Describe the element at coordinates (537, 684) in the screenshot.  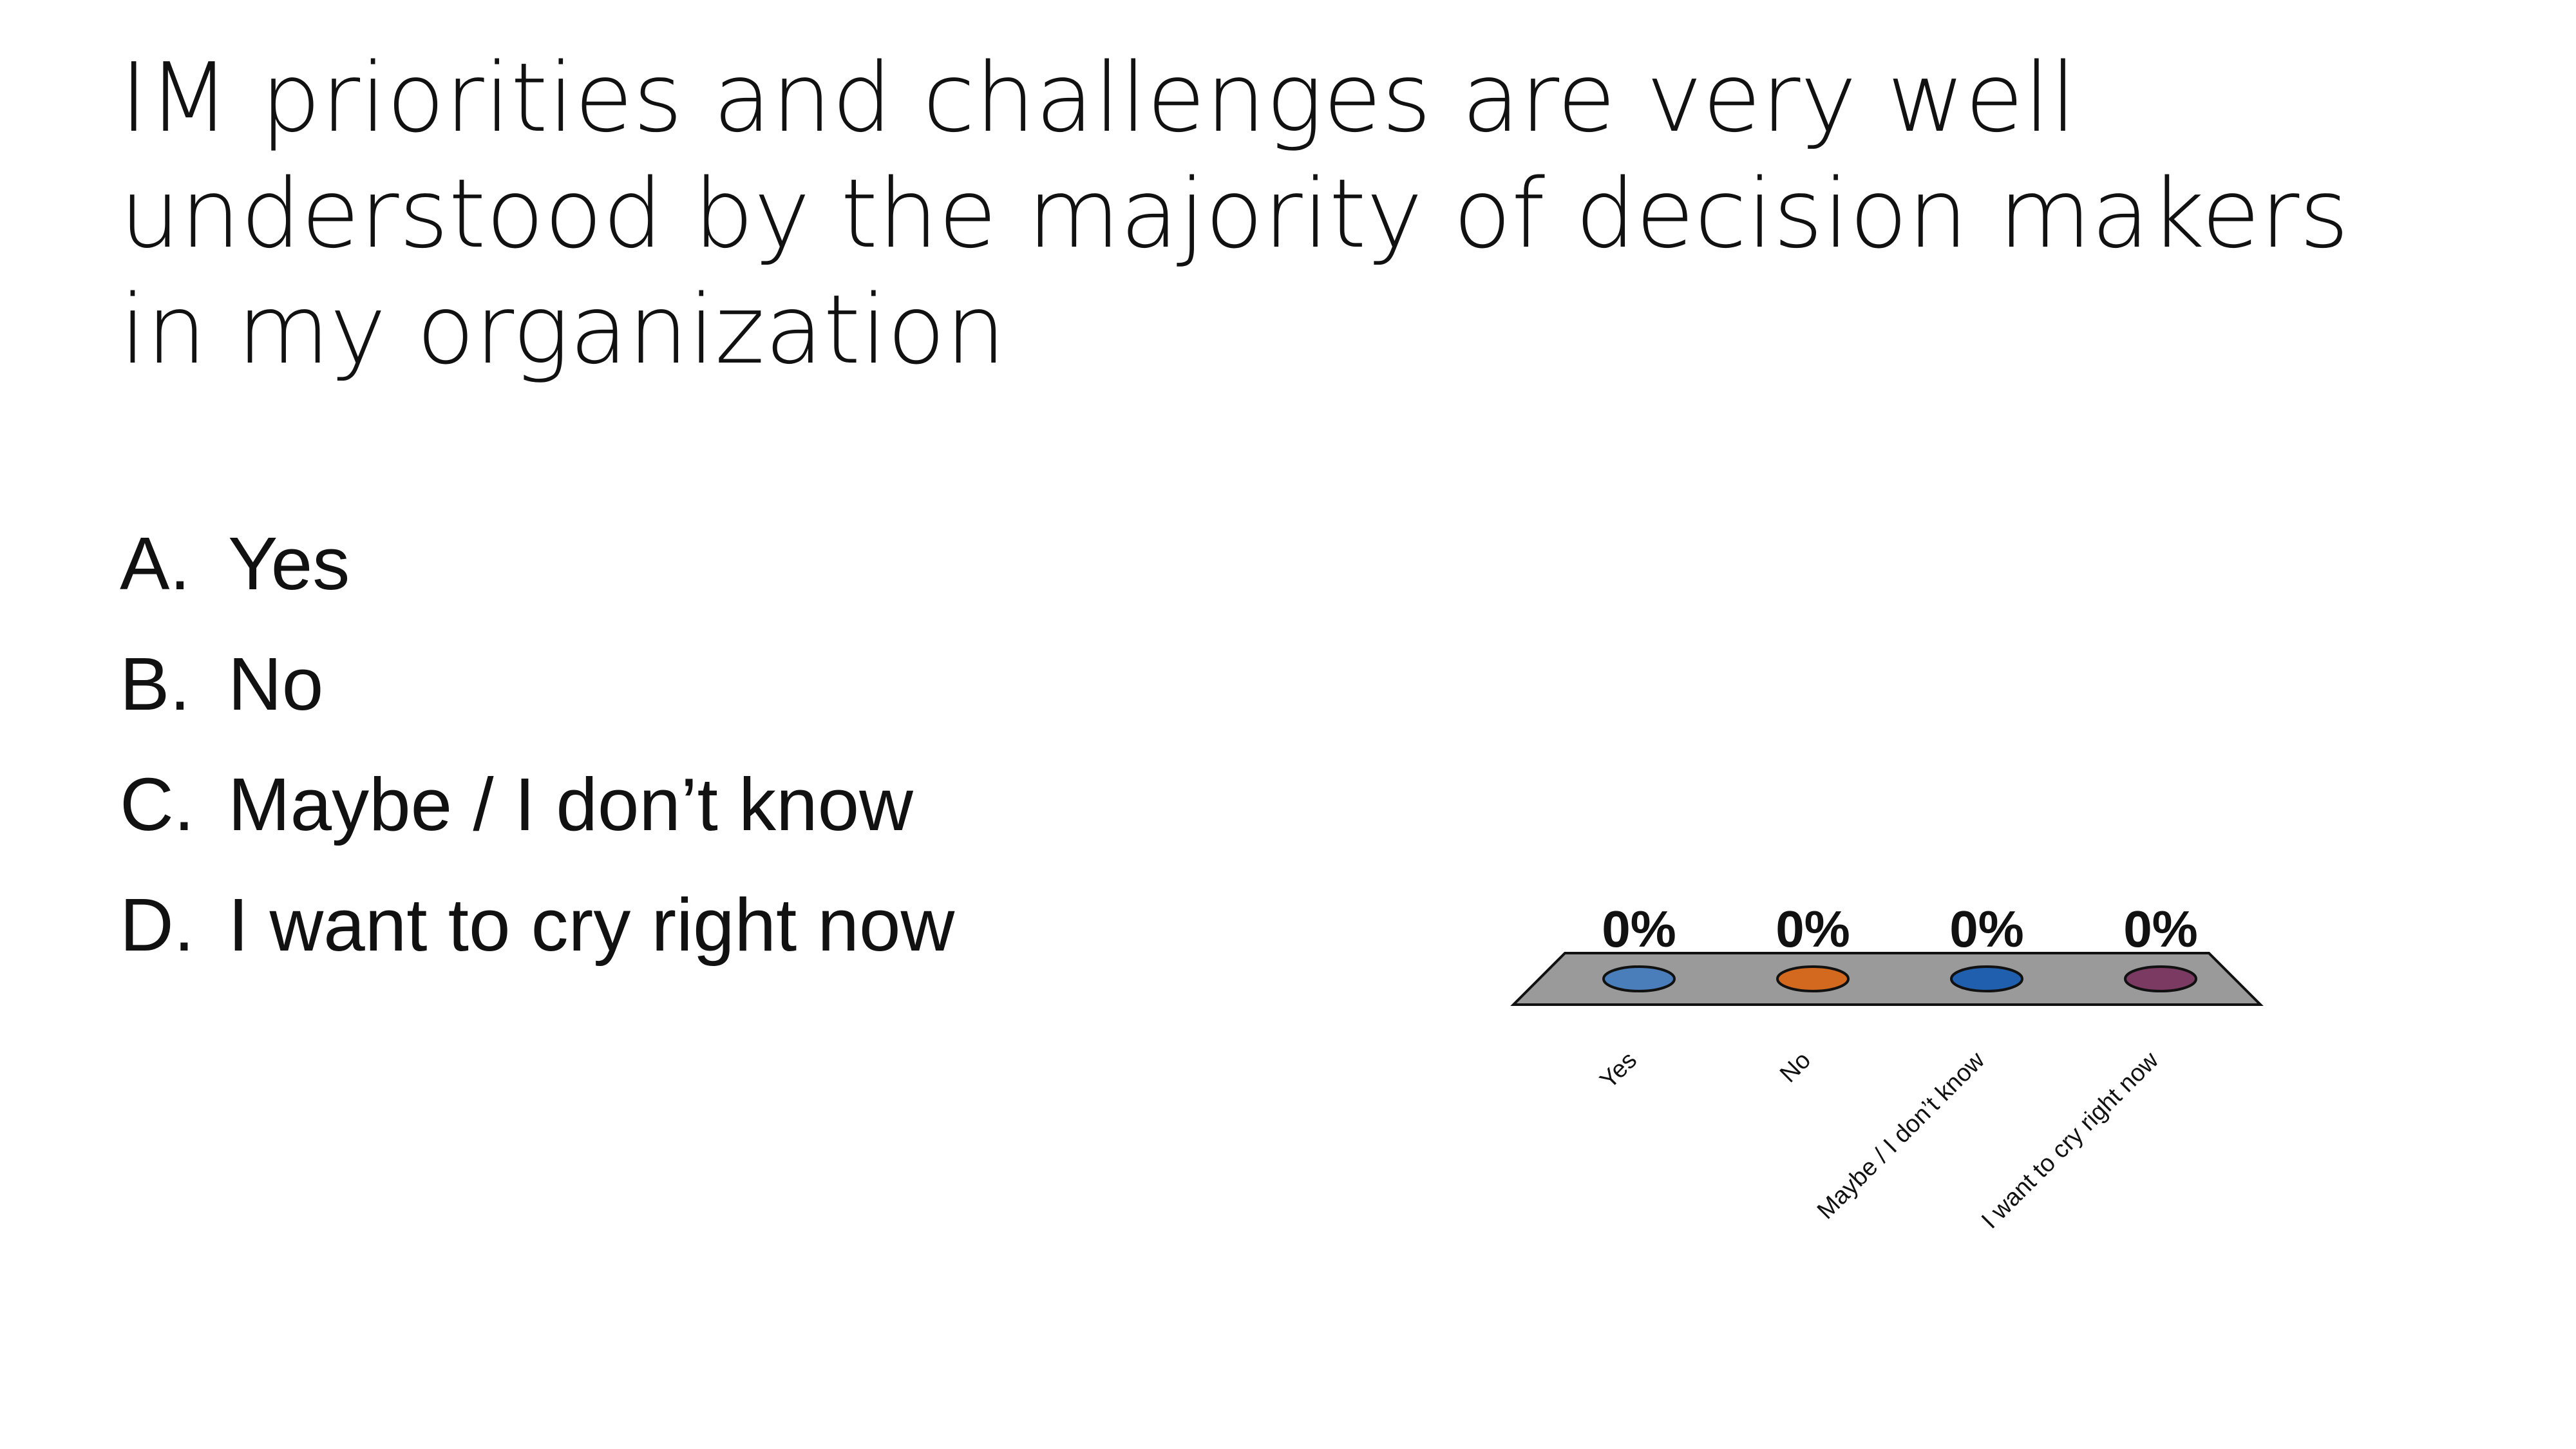
I see `answer-option-b: B. No` at that location.